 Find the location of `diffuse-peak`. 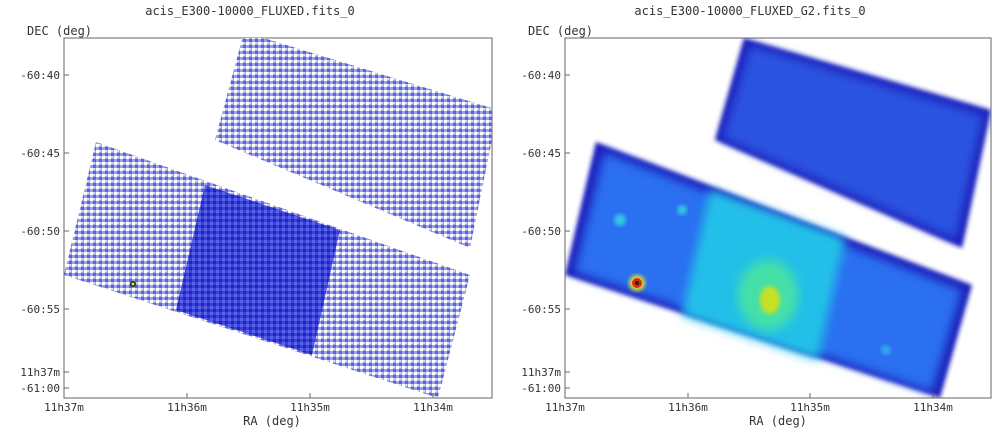

diffuse-peak is located at coordinates (770, 300).